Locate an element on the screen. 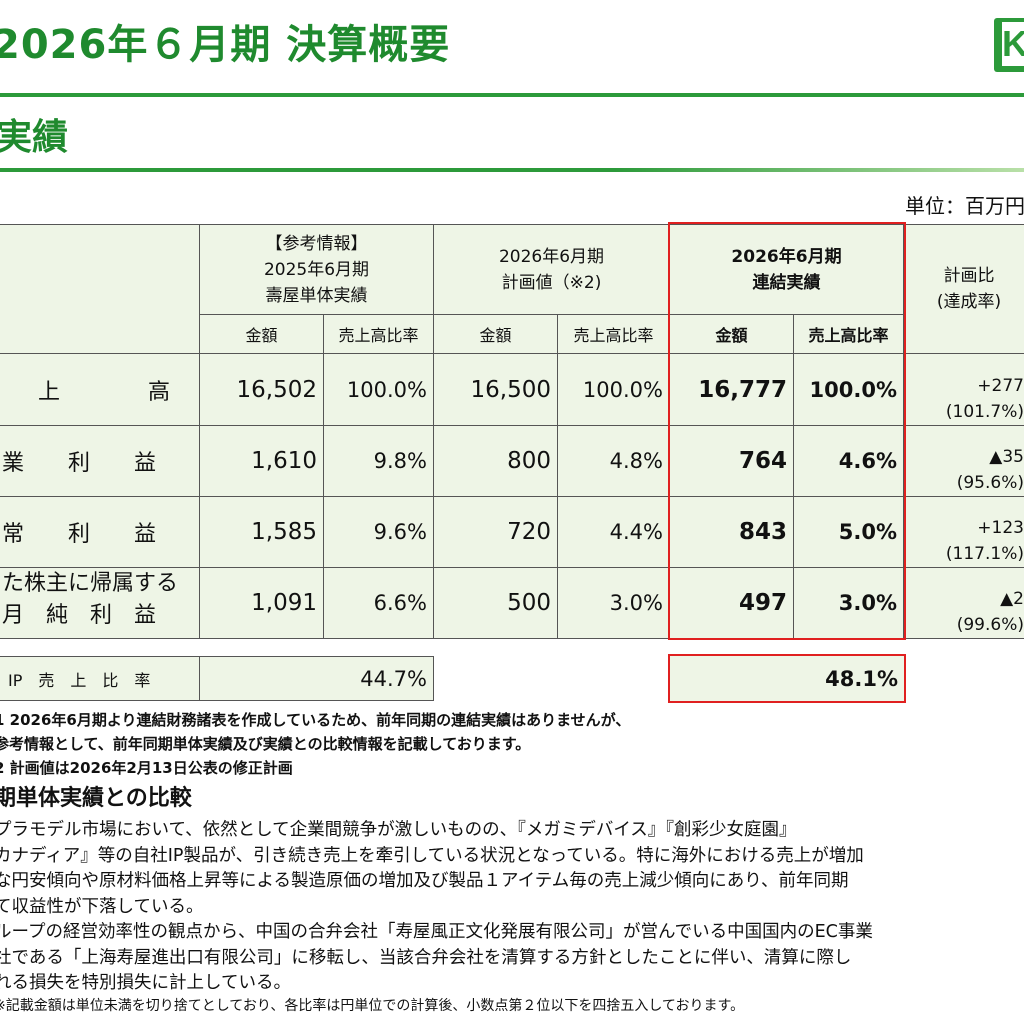 This screenshot has width=1024, height=1024. header-ratio-line1: 計画比 is located at coordinates (969, 276).